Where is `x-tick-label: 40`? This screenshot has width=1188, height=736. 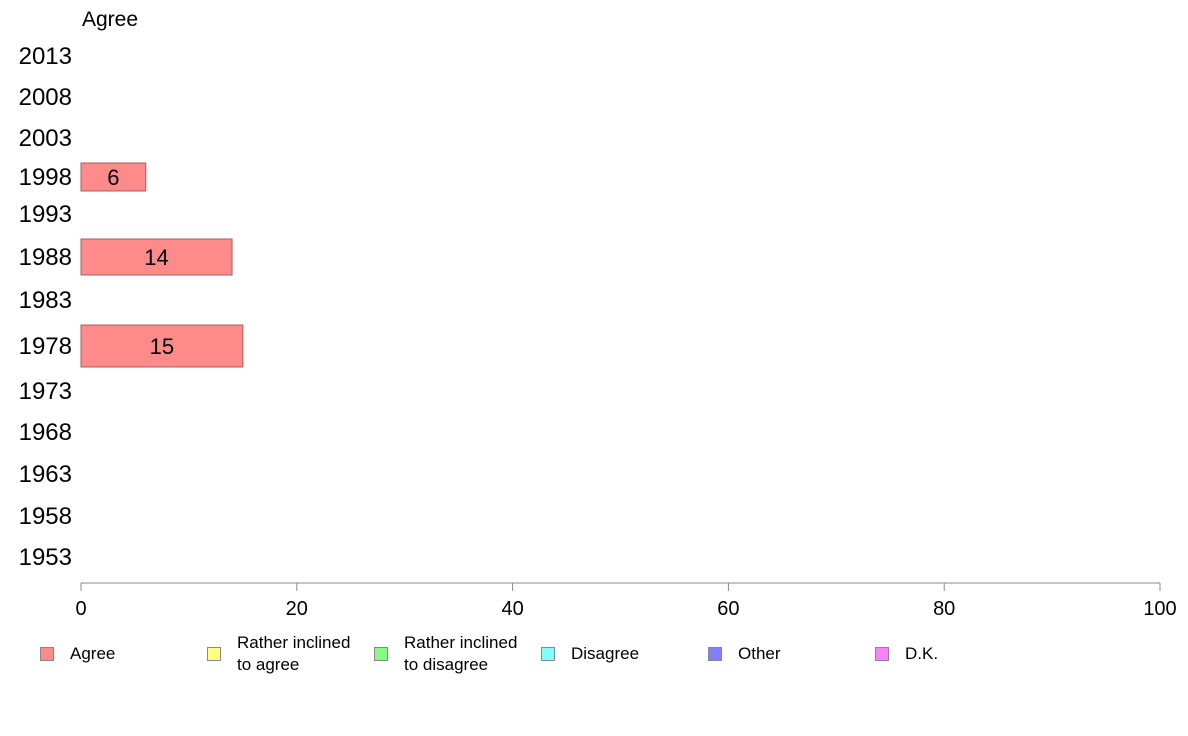 x-tick-label: 40 is located at coordinates (512, 609).